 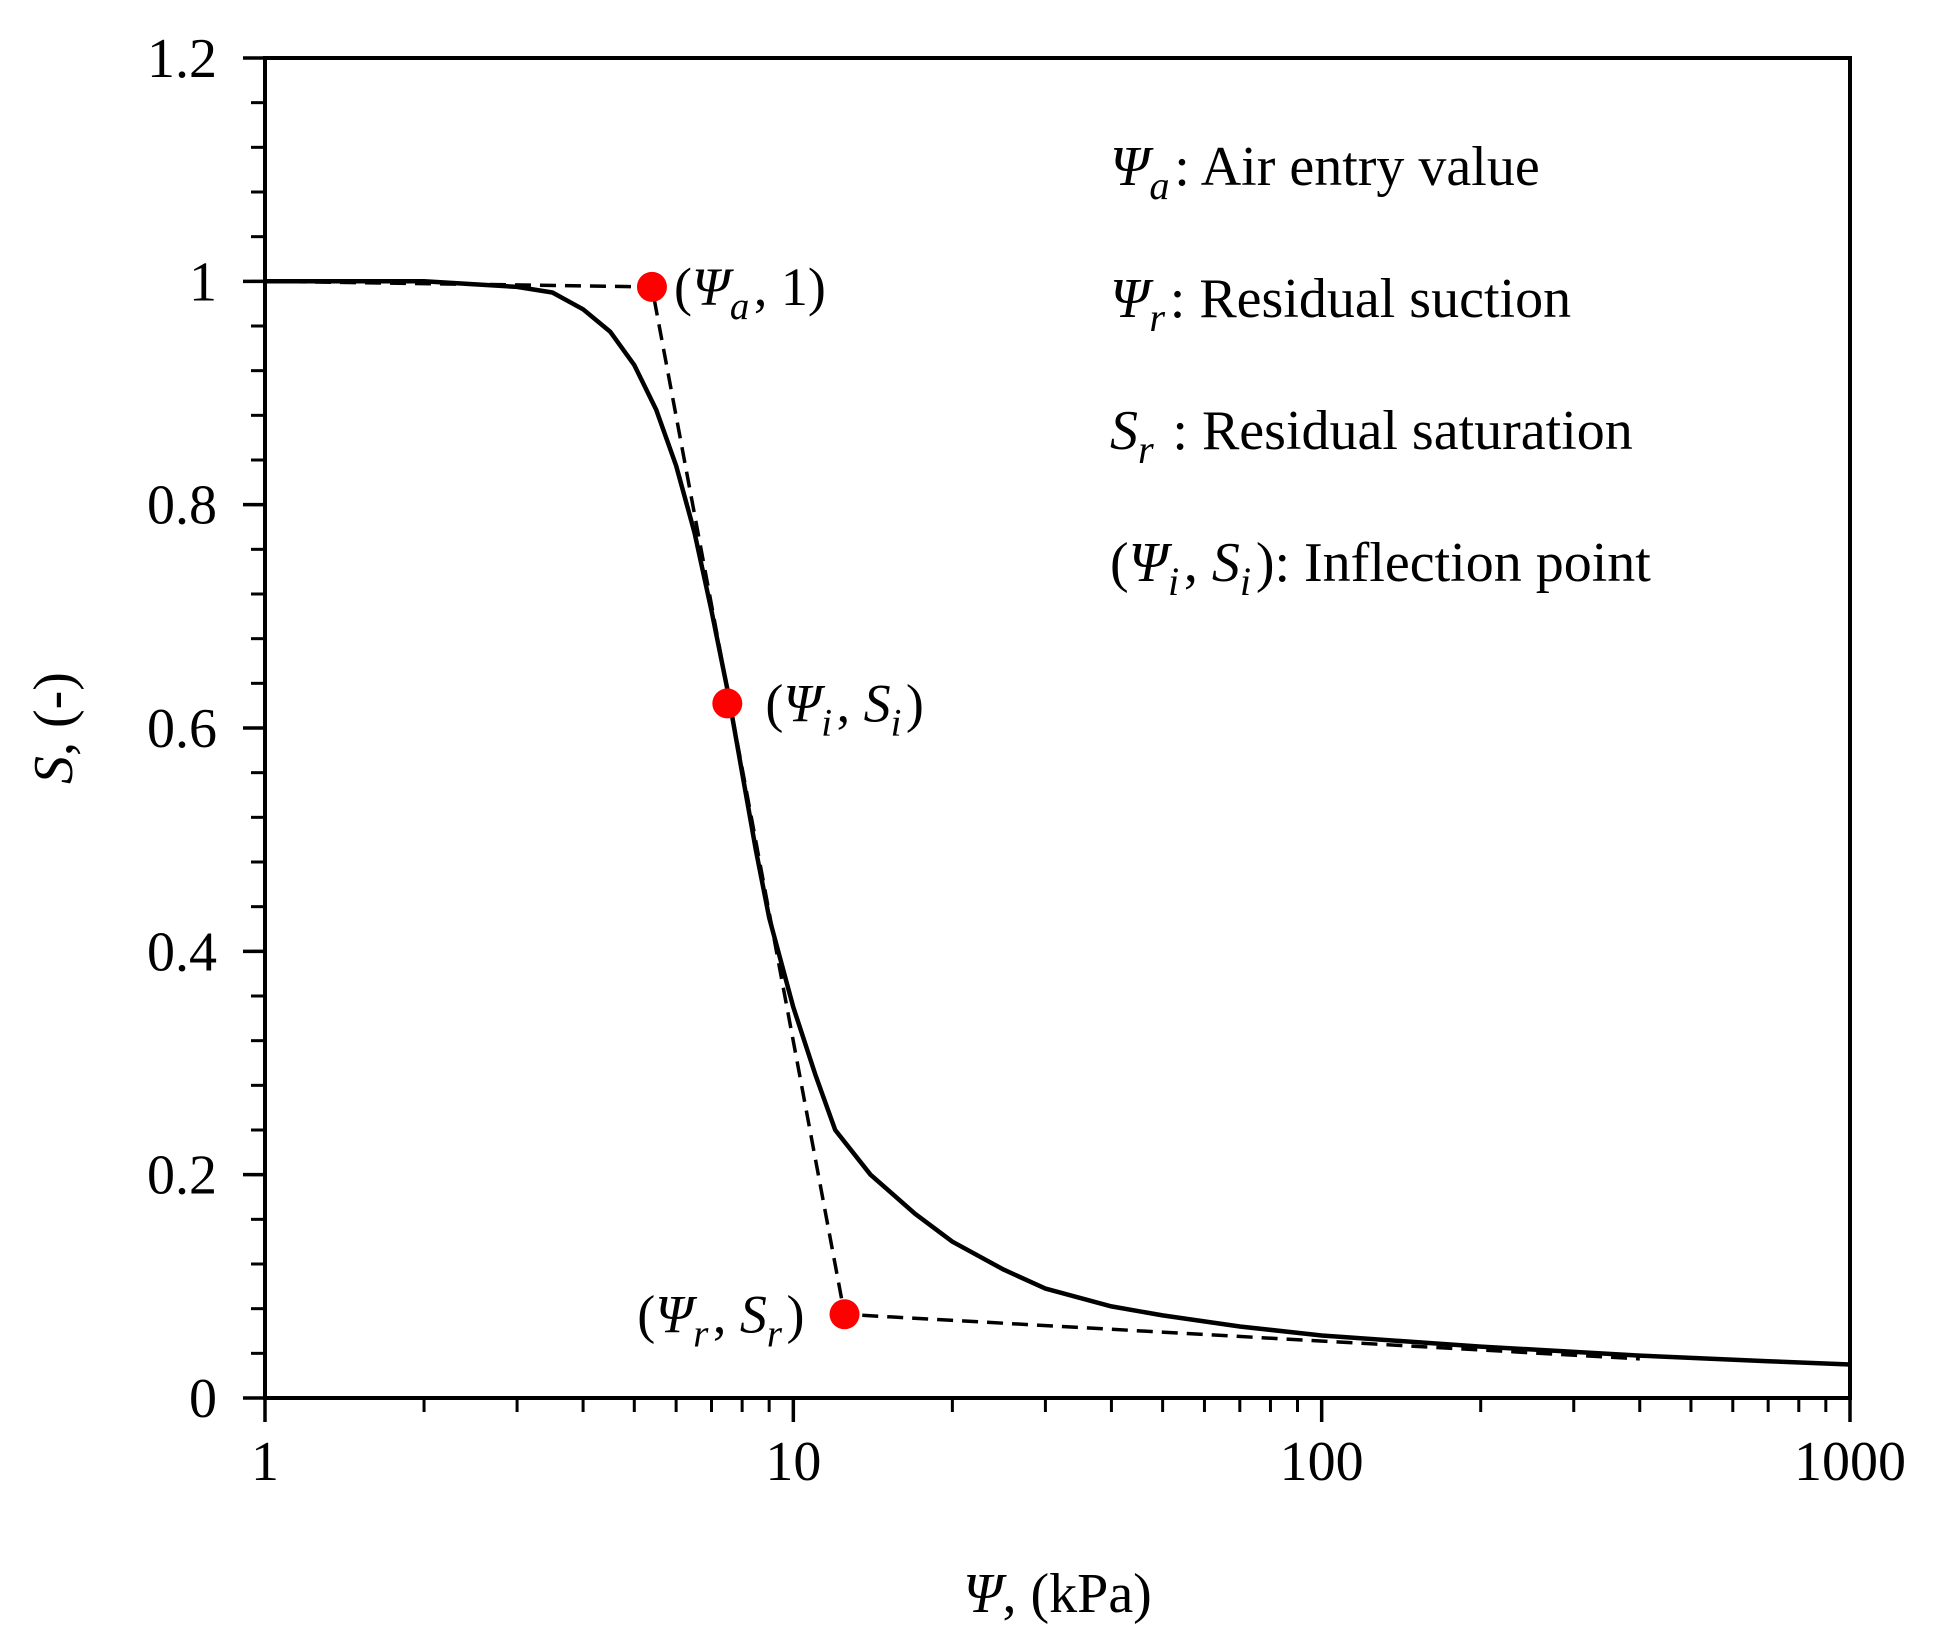 What do you see at coordinates (1340, 304) in the screenshot?
I see `legend-entry: Ψr : Residual suction` at bounding box center [1340, 304].